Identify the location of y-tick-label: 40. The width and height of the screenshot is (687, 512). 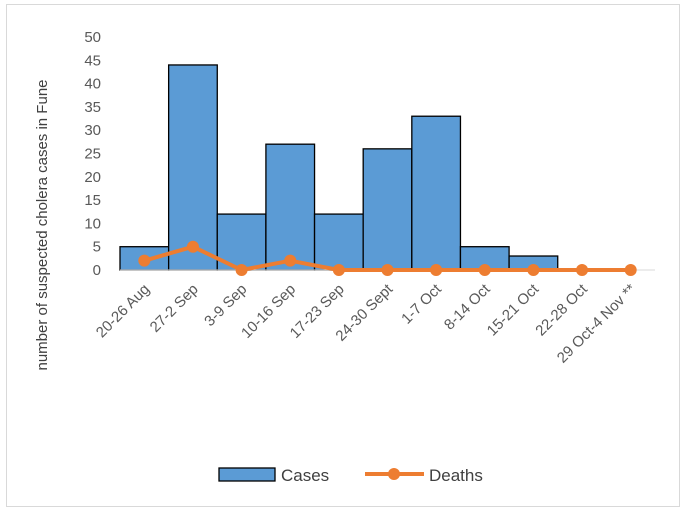
(92, 84).